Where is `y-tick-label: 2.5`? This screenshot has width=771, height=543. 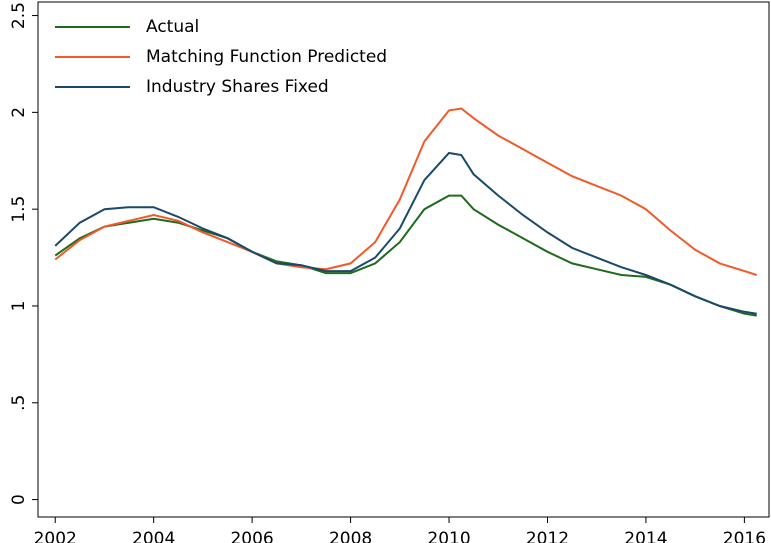 y-tick-label: 2.5 is located at coordinates (19, 15).